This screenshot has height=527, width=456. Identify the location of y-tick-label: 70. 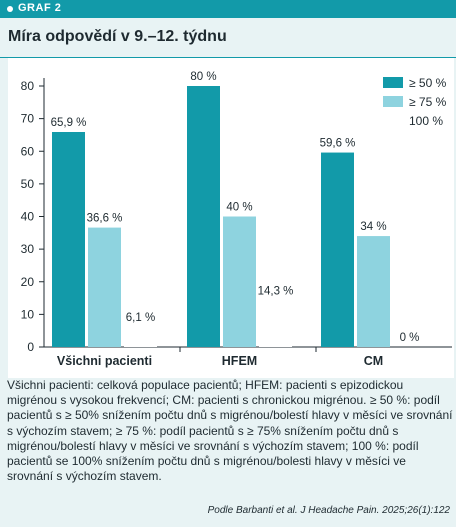
(28, 119).